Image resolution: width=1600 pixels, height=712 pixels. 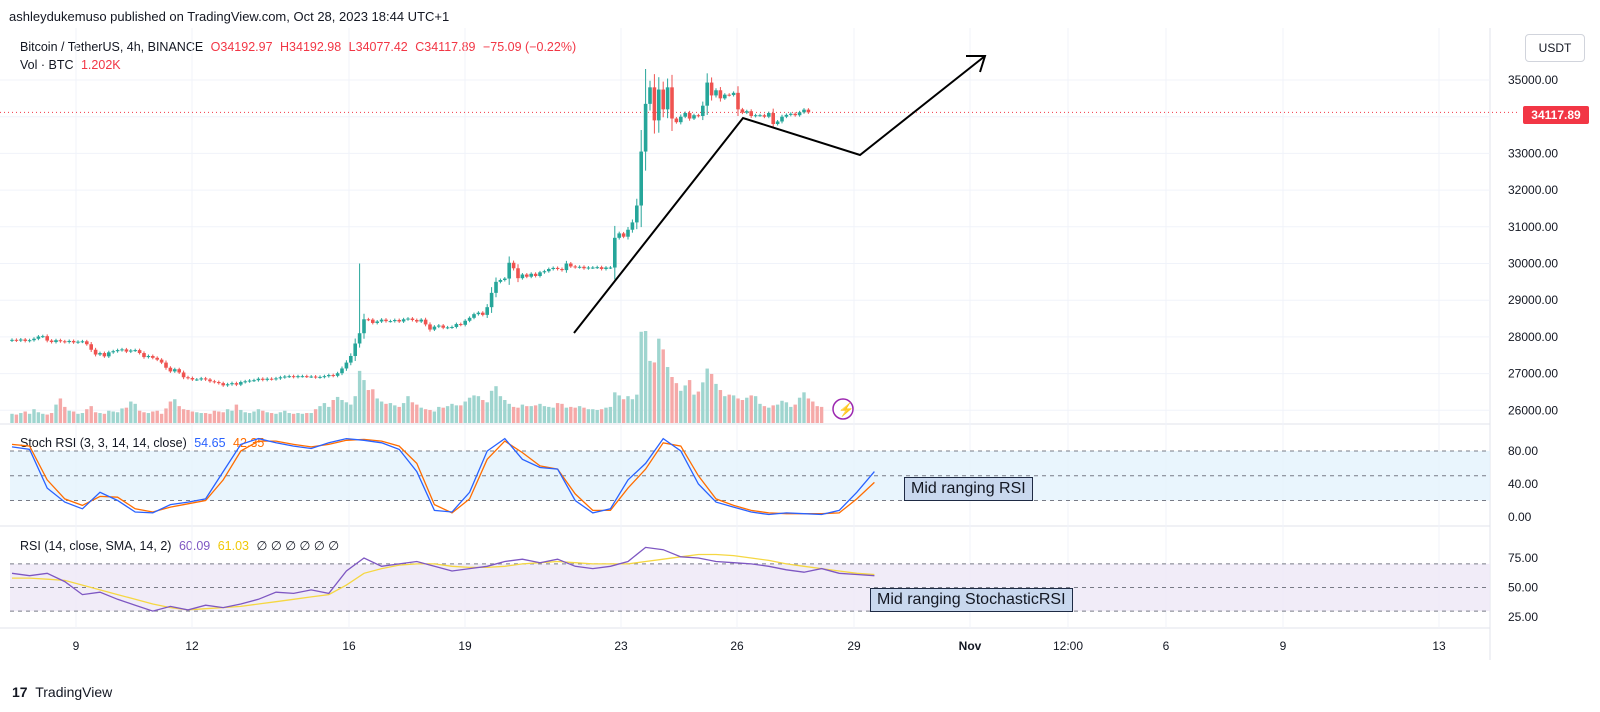 I want to click on rsi-line, so click(x=443, y=579).